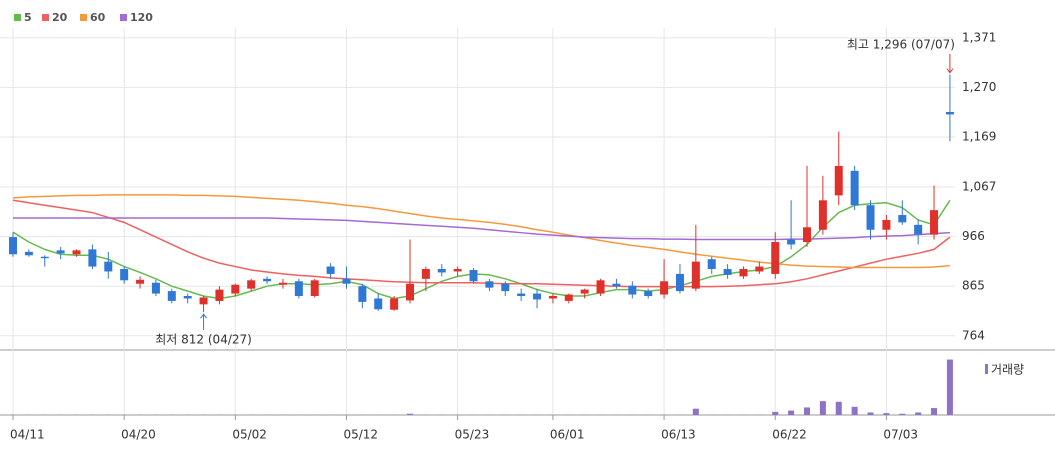 Image resolution: width=1055 pixels, height=457 pixels. What do you see at coordinates (360, 435) in the screenshot?
I see `x-tick-label: 05/12` at bounding box center [360, 435].